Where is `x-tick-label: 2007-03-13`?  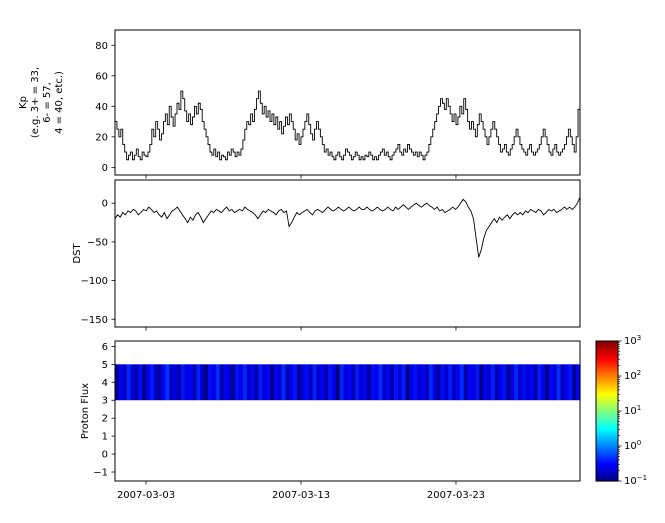 x-tick-label: 2007-03-13 is located at coordinates (301, 495).